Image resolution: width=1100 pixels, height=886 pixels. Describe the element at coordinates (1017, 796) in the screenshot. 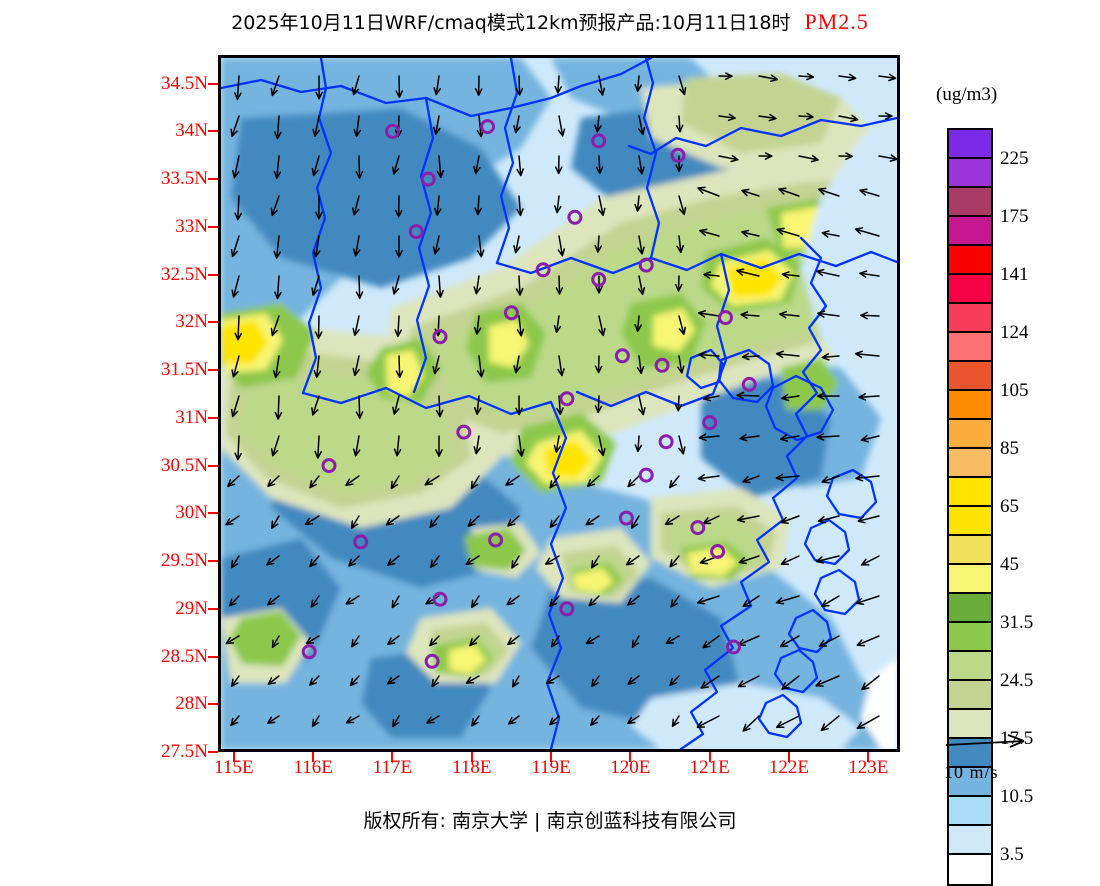

I see `colorbar-tick-label: 10.5` at that location.